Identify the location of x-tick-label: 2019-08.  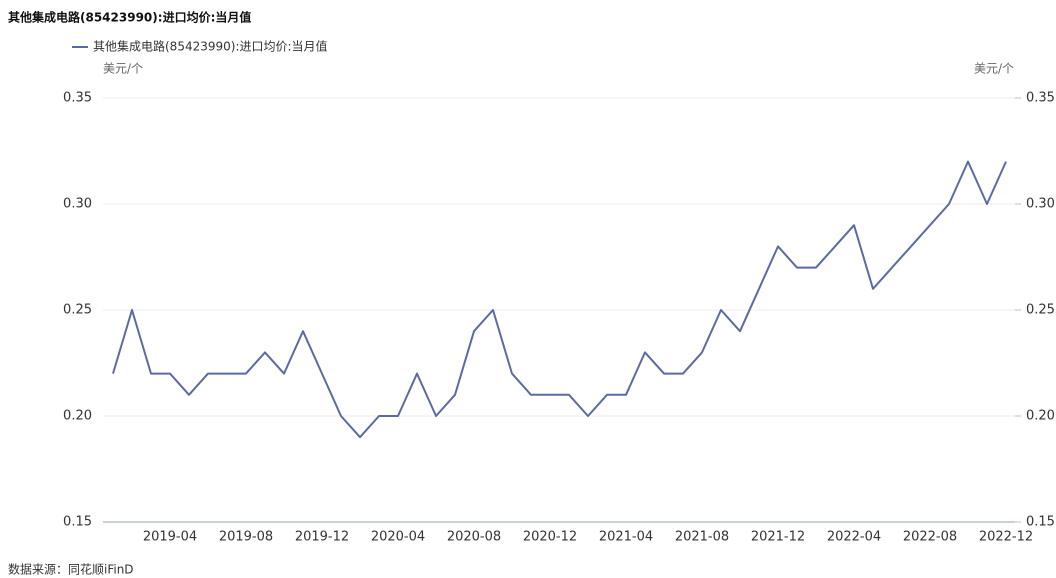
(246, 537).